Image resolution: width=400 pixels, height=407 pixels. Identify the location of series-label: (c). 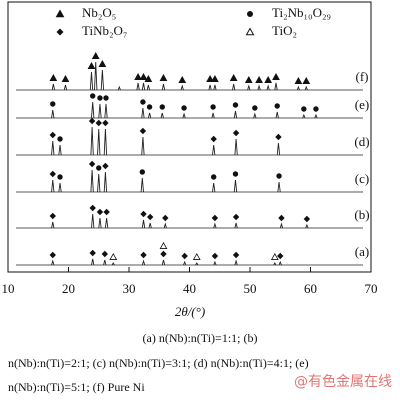
(362, 178).